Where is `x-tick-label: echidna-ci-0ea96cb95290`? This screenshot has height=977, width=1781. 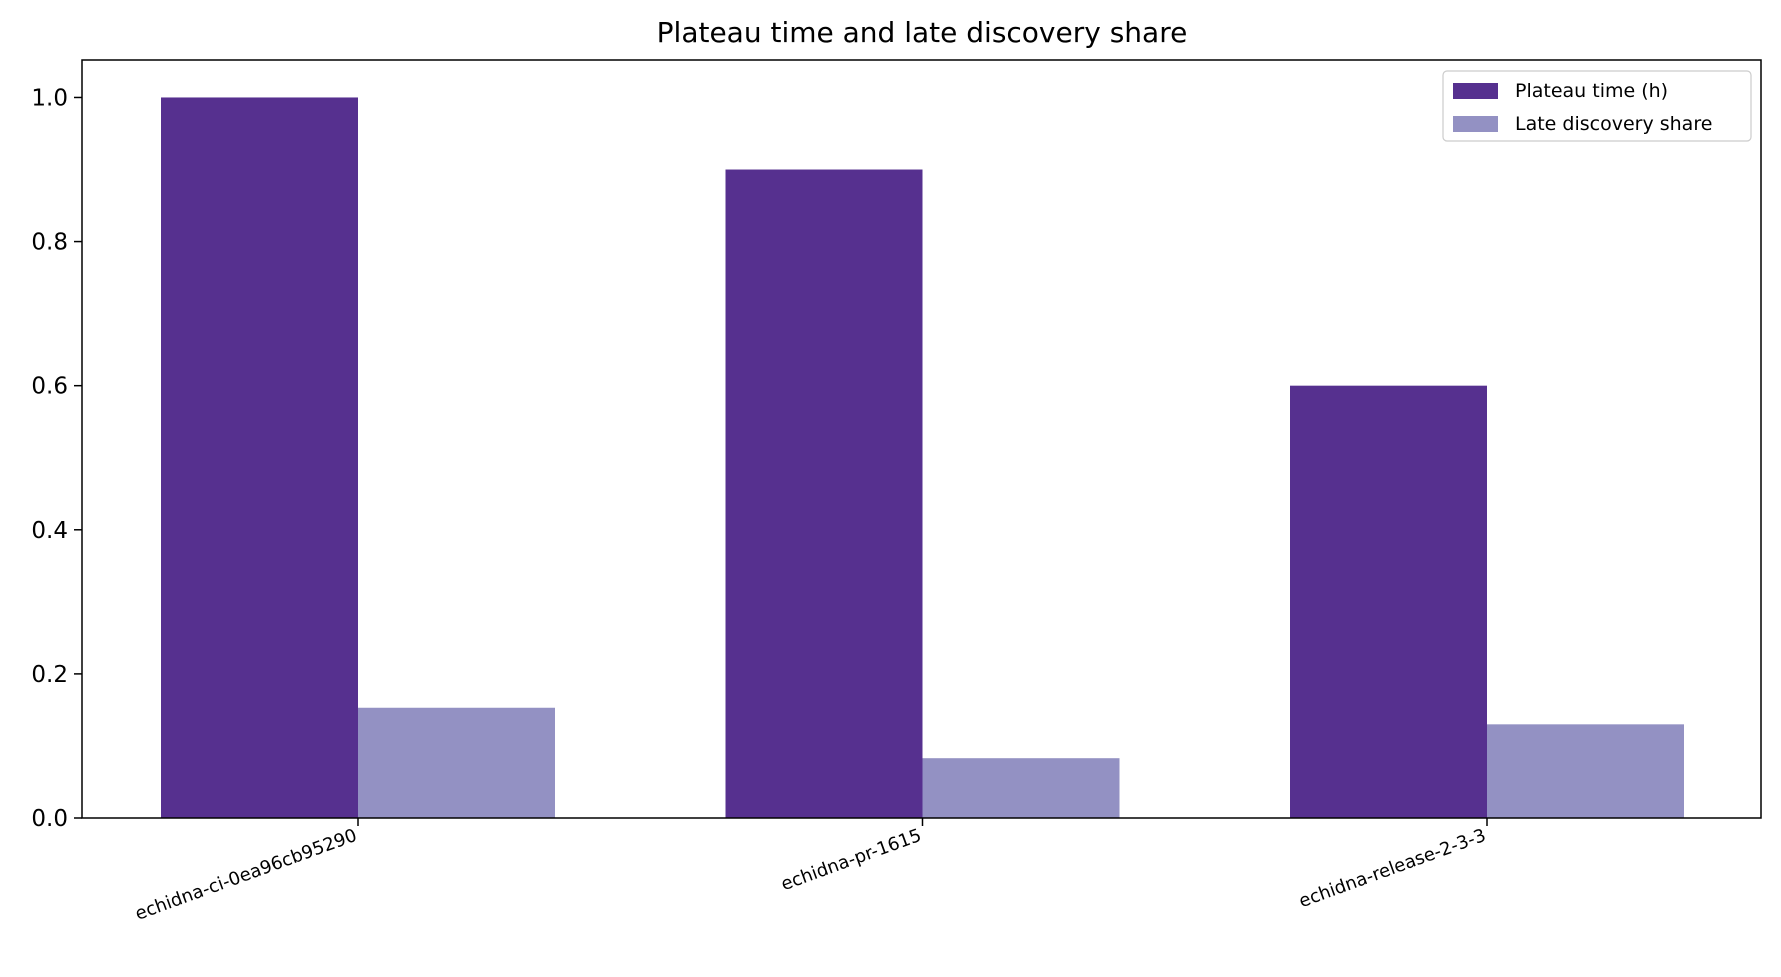
x-tick-label: echidna-ci-0ea96cb95290 is located at coordinates (245, 875).